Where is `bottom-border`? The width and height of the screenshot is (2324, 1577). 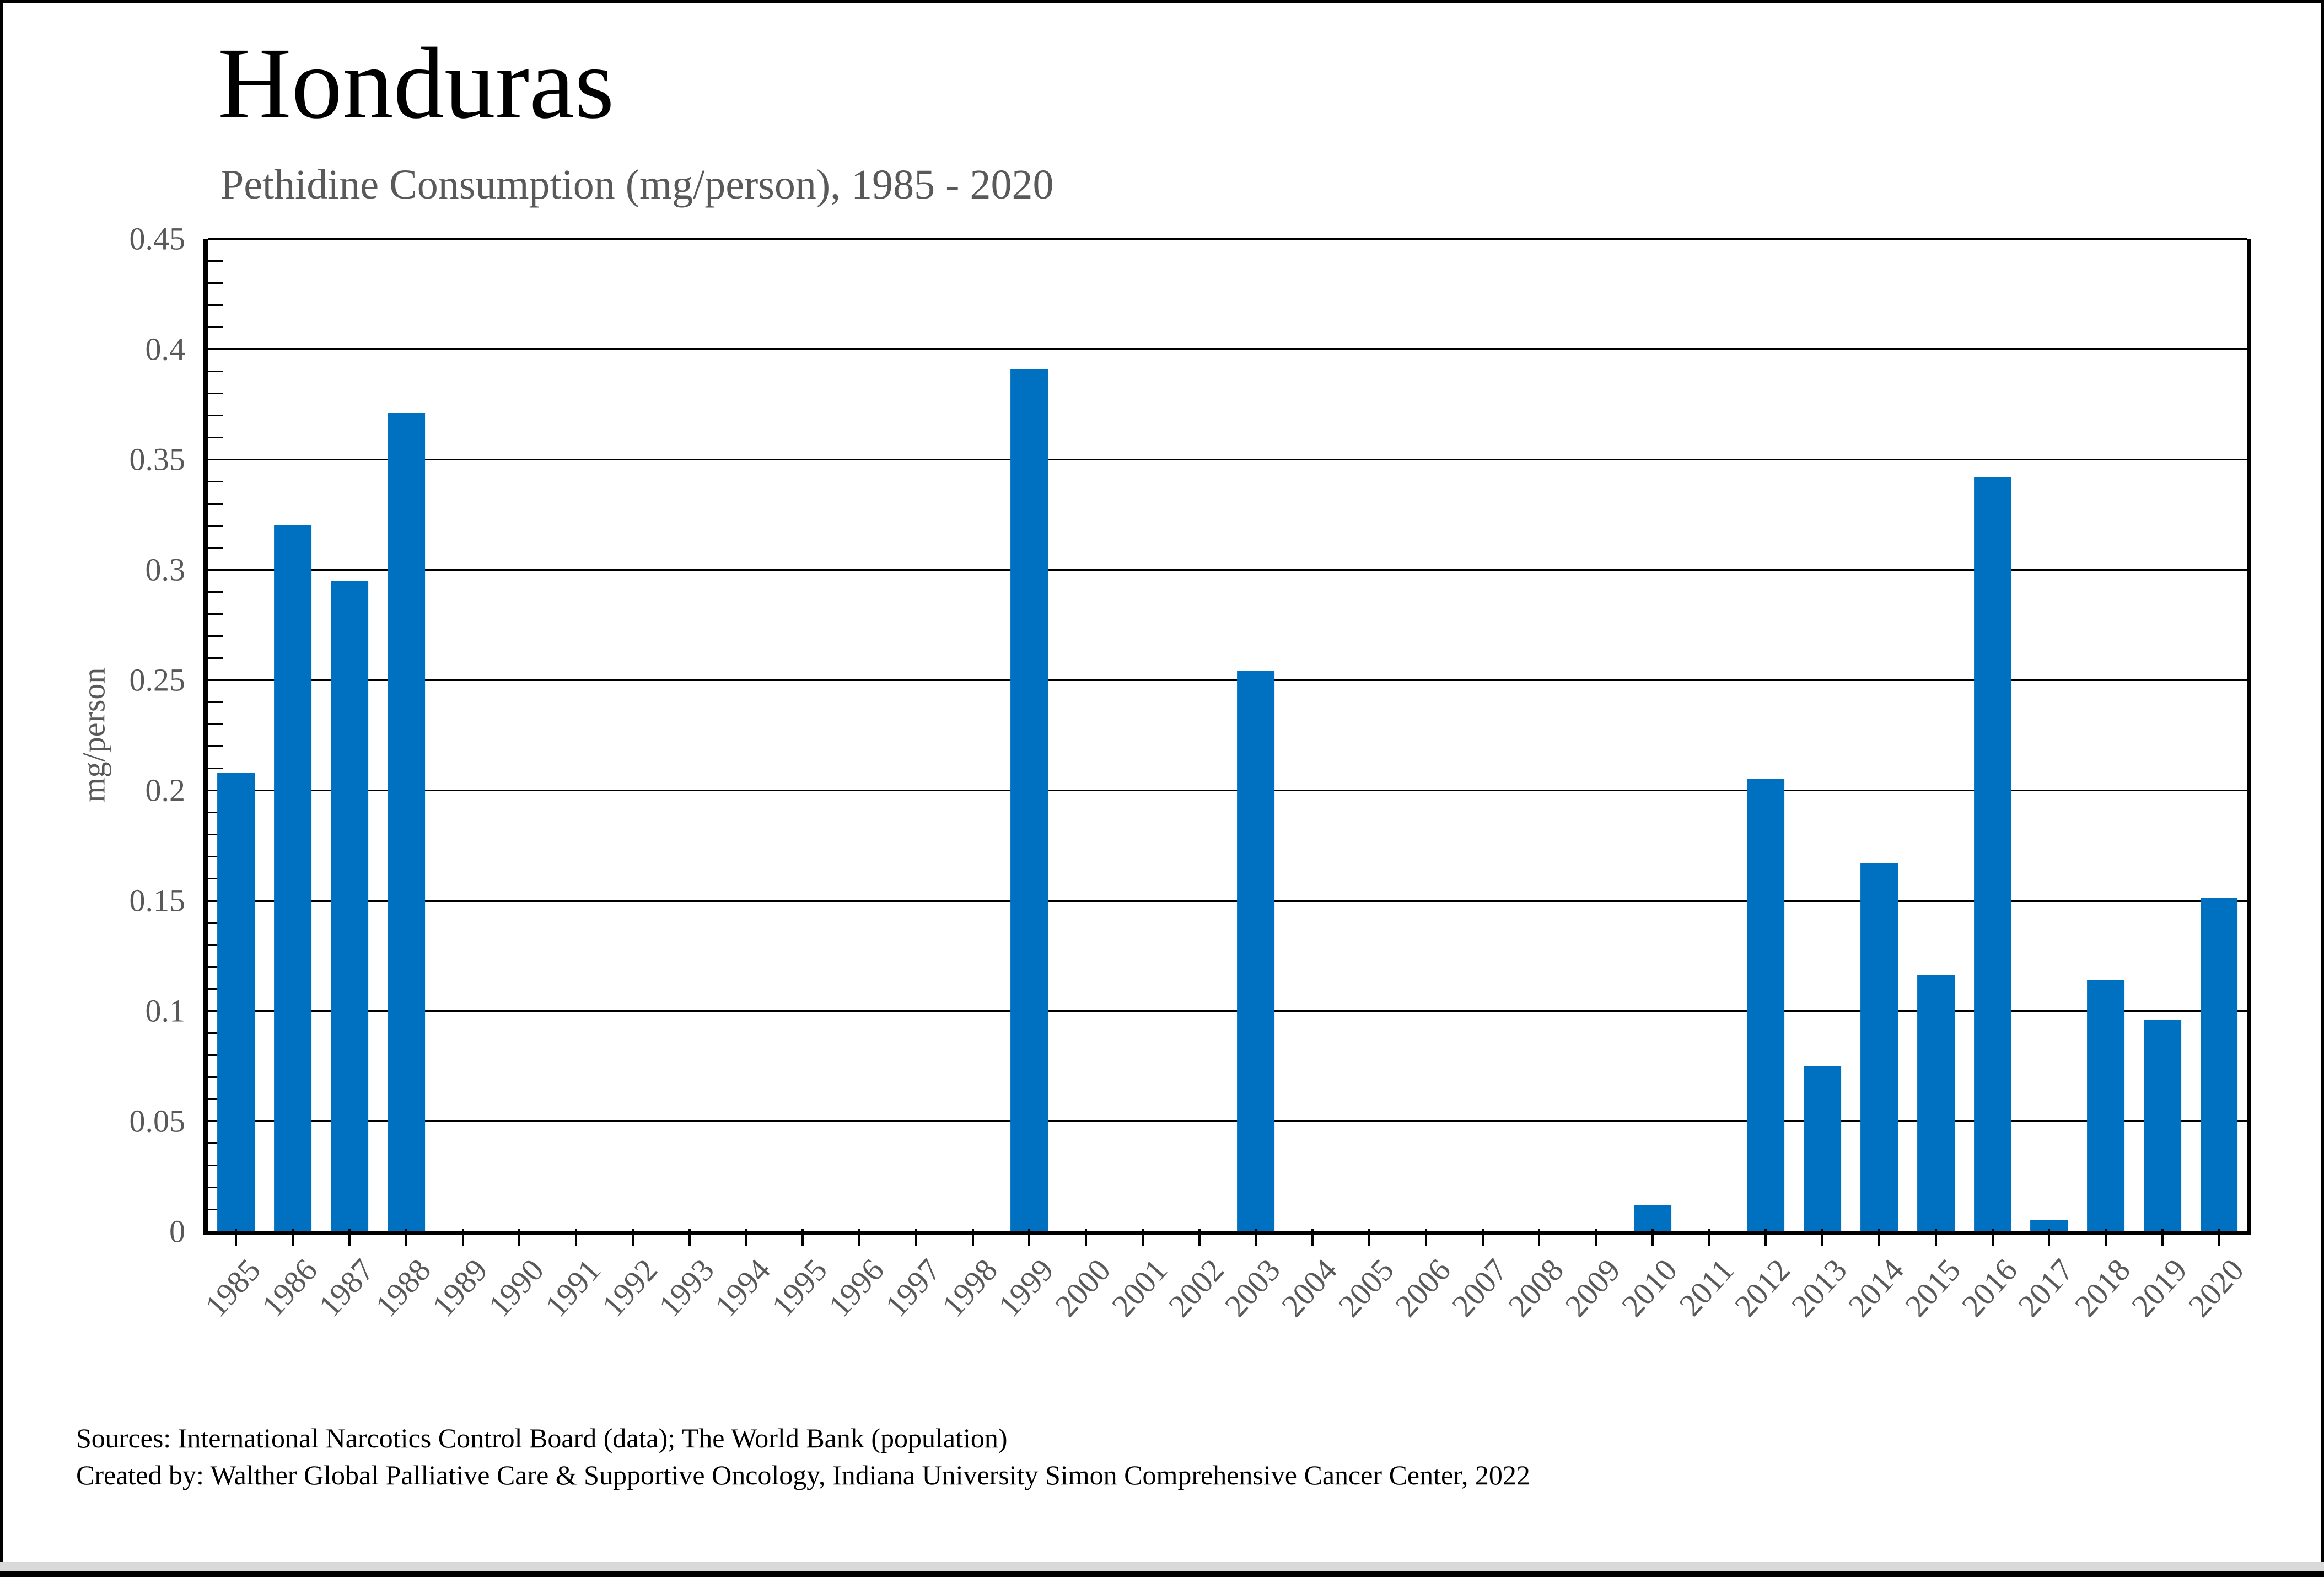
bottom-border is located at coordinates (1162, 1574).